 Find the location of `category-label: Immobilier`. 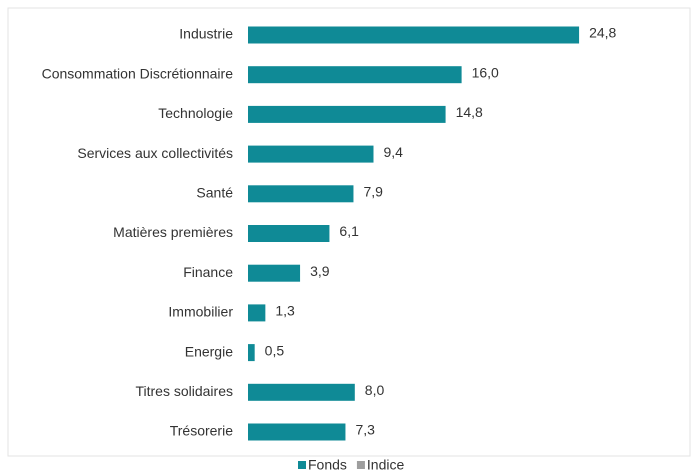

category-label: Immobilier is located at coordinates (200, 312).